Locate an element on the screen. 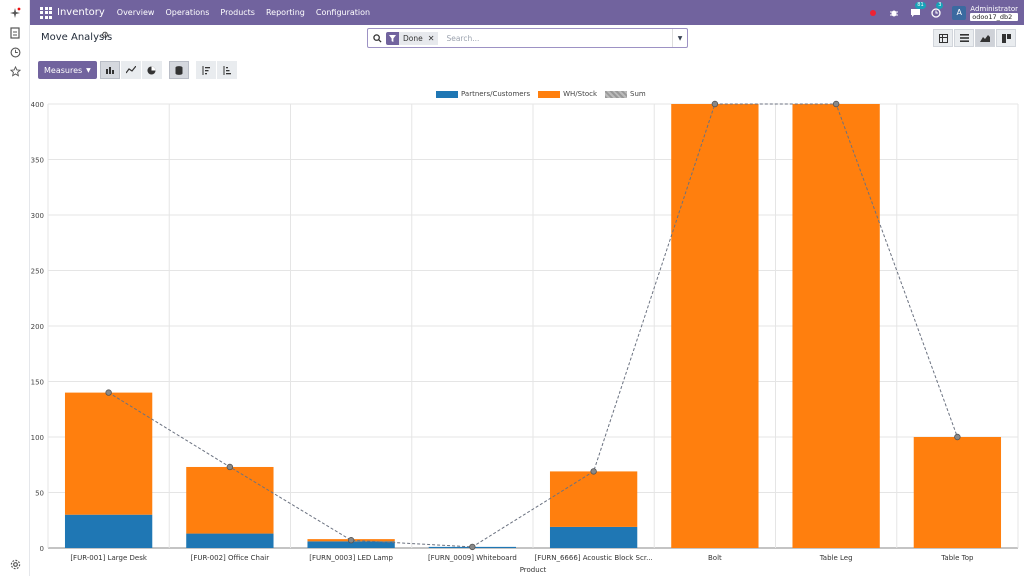 The width and height of the screenshot is (1024, 576). legend-item-stock: WH/Stock is located at coordinates (567, 94).